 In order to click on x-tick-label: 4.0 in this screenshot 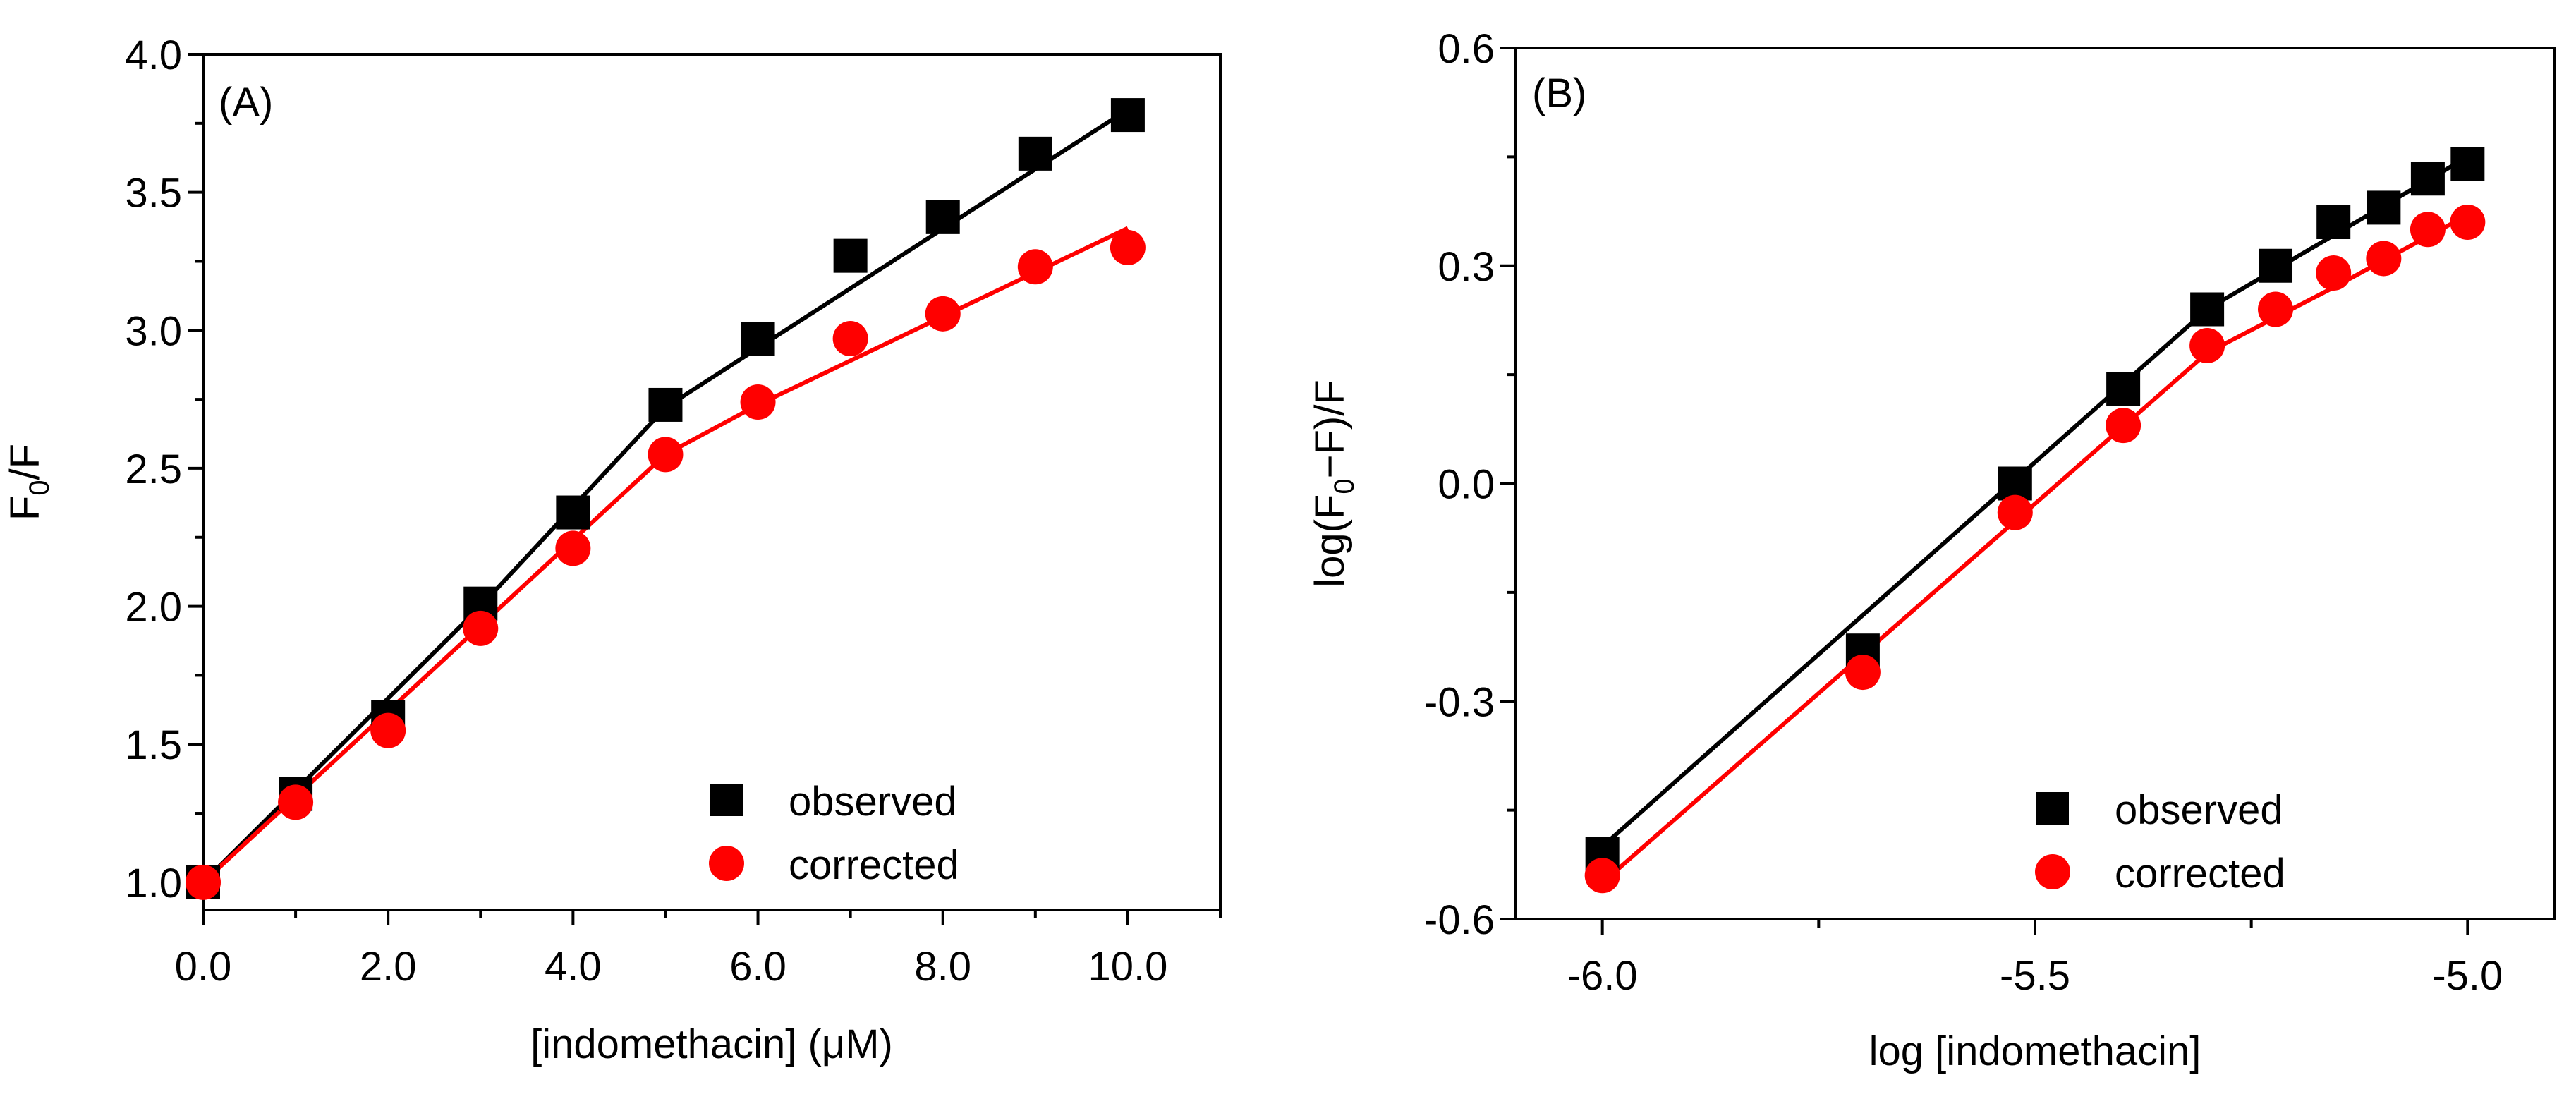, I will do `click(573, 967)`.